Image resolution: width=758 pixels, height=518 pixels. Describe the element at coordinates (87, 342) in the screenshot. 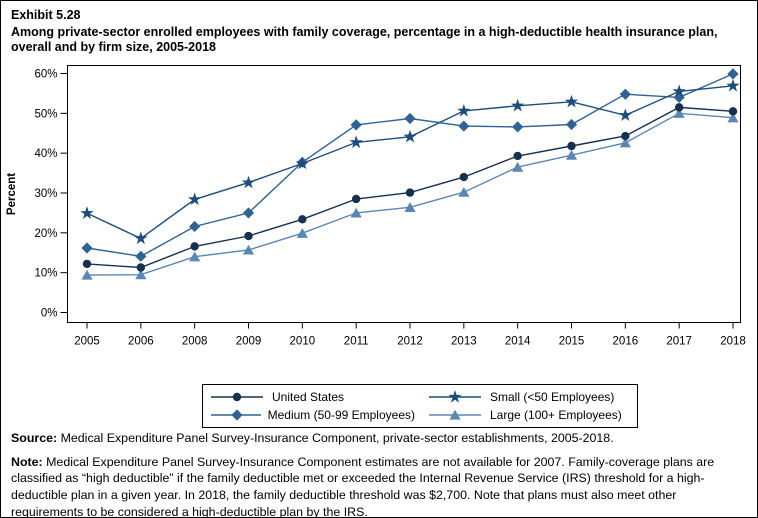

I see `x-tick-label: 2005` at that location.